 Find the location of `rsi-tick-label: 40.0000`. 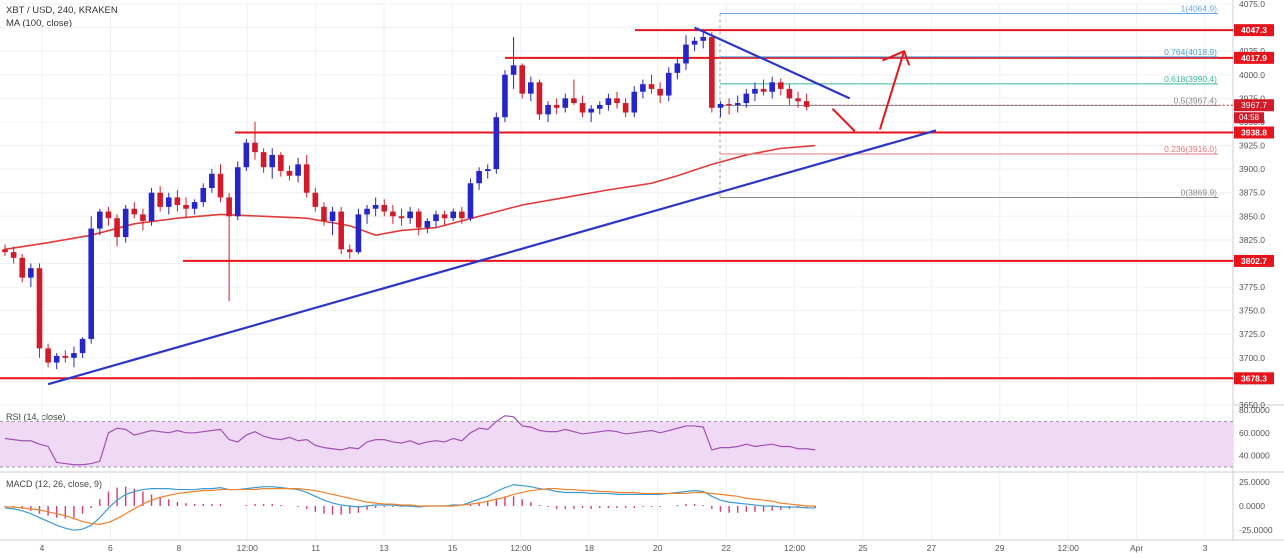

rsi-tick-label: 40.0000 is located at coordinates (1254, 456).